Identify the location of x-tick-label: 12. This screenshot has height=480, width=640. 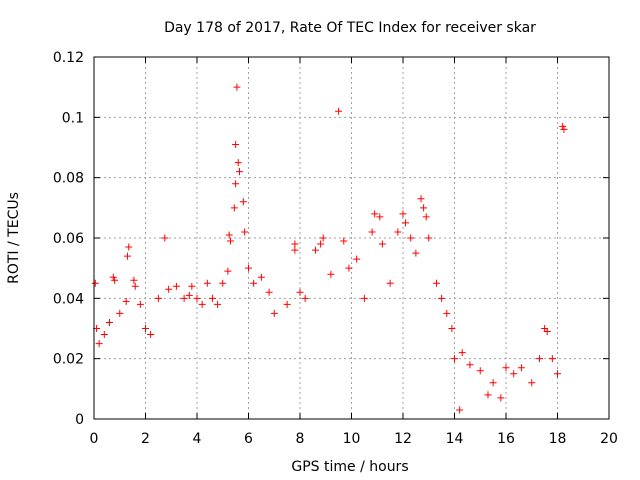
(403, 439).